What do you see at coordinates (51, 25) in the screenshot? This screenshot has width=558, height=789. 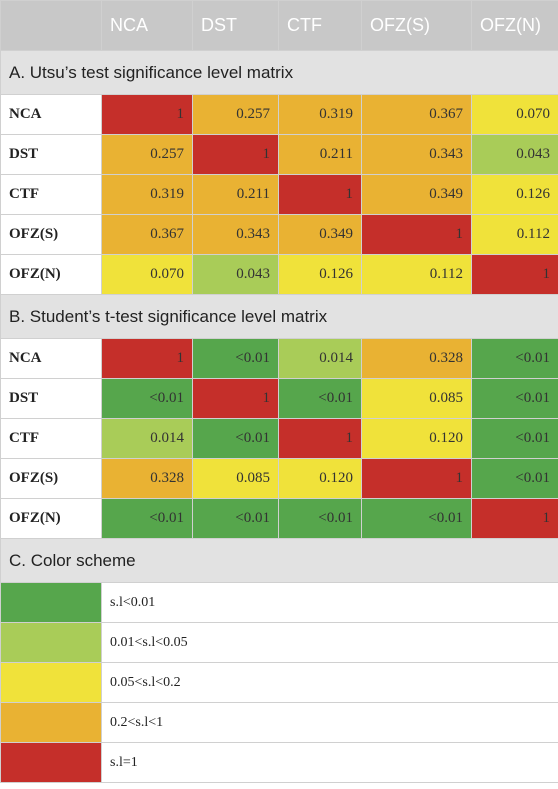 I see `header-cell-empty` at bounding box center [51, 25].